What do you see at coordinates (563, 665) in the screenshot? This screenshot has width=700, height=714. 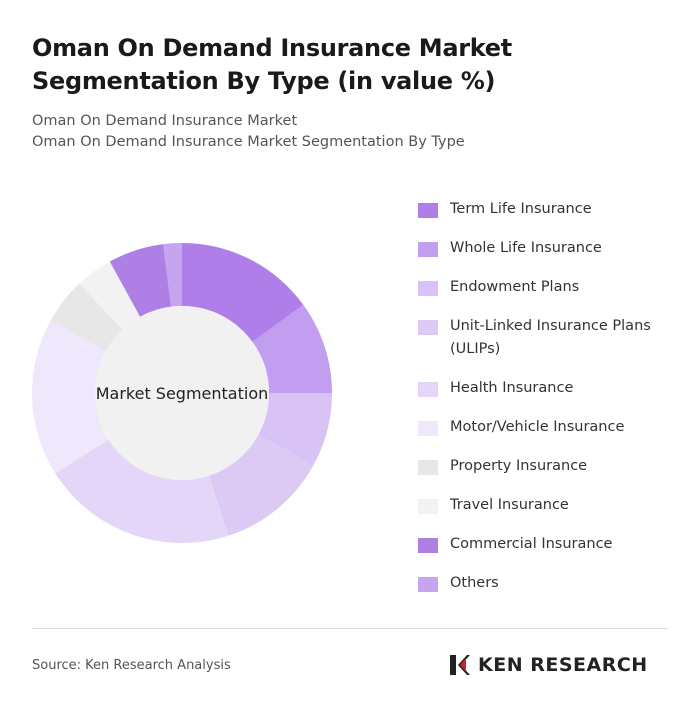 I see `brand-name: KEN RESEARCH` at bounding box center [563, 665].